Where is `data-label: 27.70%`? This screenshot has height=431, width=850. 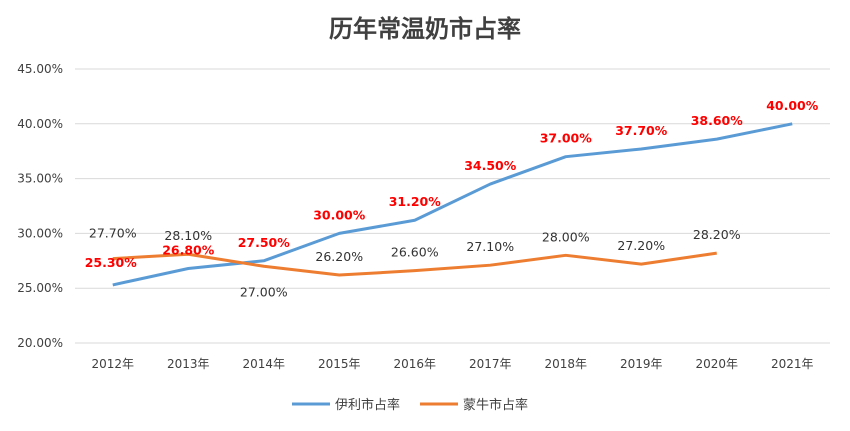
data-label: 27.70% is located at coordinates (113, 233).